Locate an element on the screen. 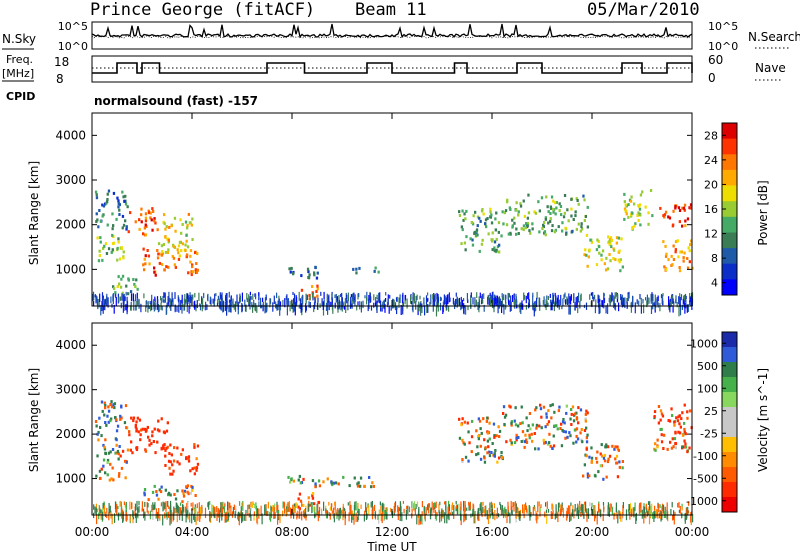 The image size is (800, 554). power-colorbar-tick-label: 12 is located at coordinates (711, 234).